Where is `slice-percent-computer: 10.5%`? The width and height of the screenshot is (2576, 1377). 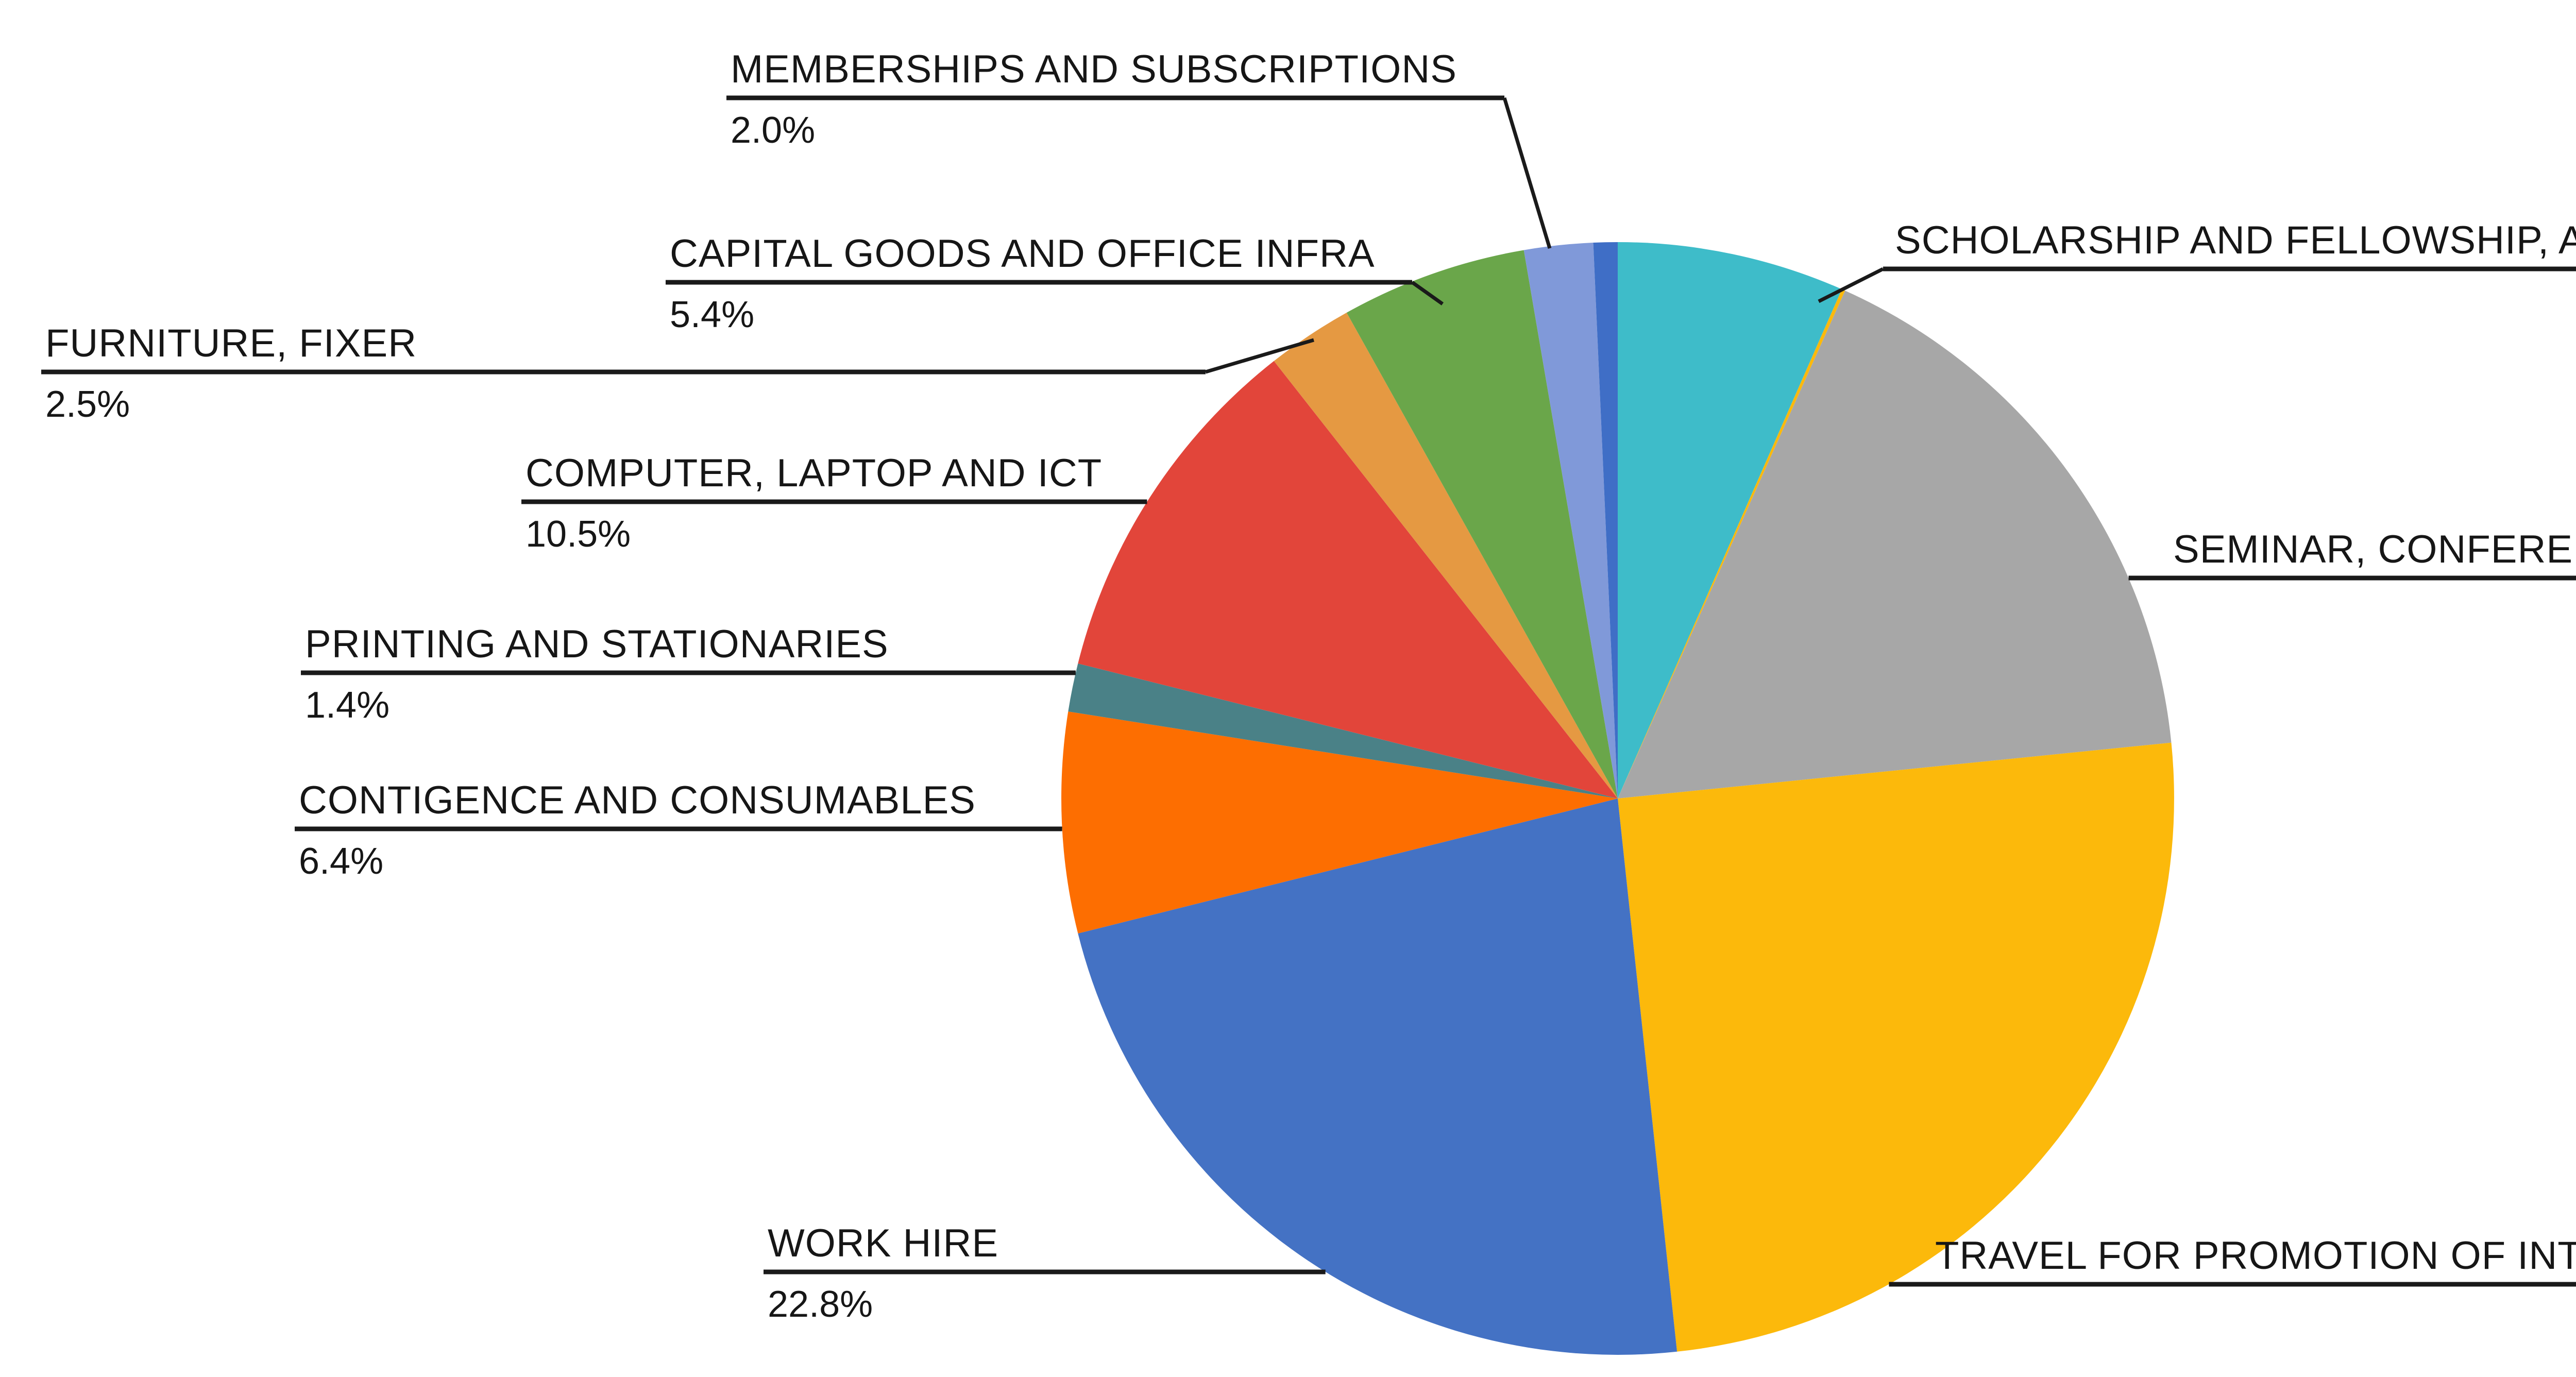 slice-percent-computer: 10.5% is located at coordinates (578, 534).